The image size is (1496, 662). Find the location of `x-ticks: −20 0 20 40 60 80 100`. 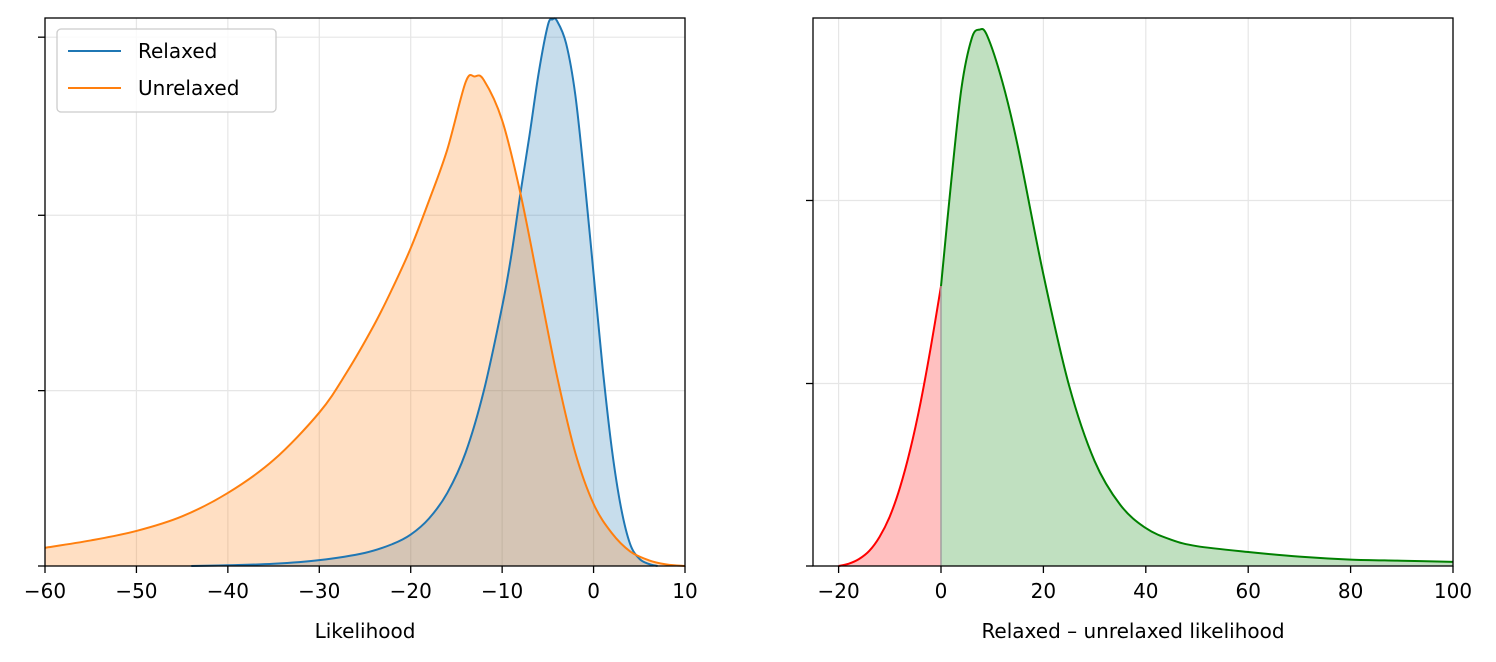

x-ticks: −20 0 20 40 60 80 100 is located at coordinates (1144, 584).